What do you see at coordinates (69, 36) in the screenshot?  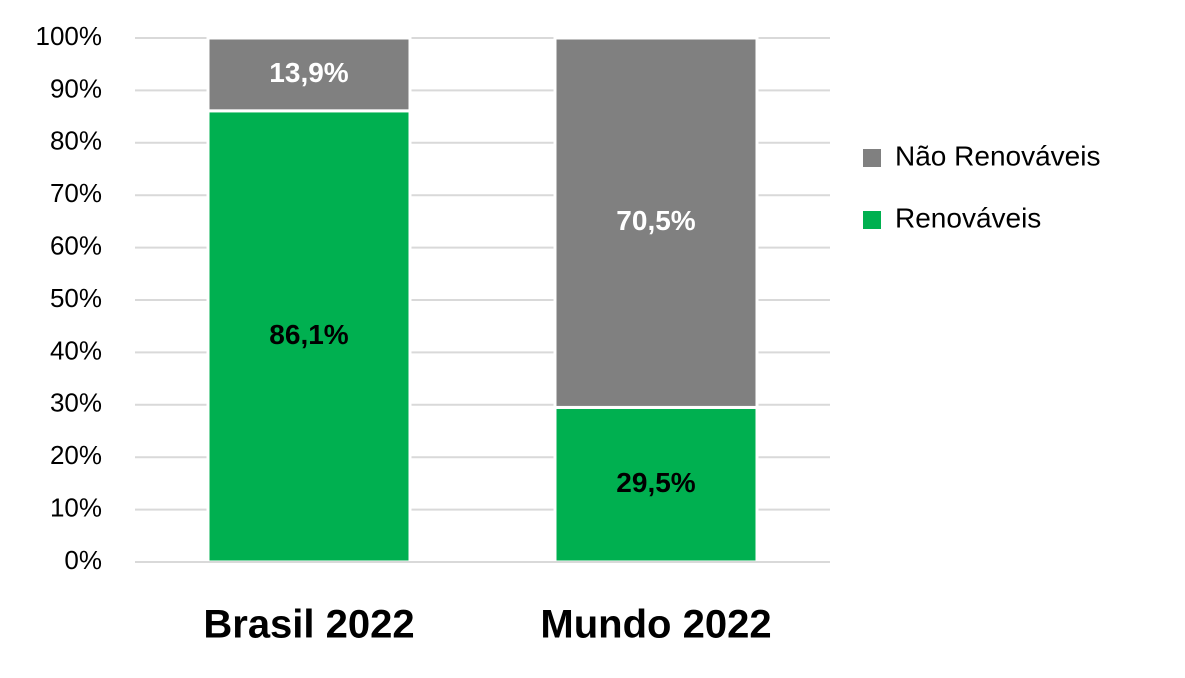 I see `y-tick-label: 100%` at bounding box center [69, 36].